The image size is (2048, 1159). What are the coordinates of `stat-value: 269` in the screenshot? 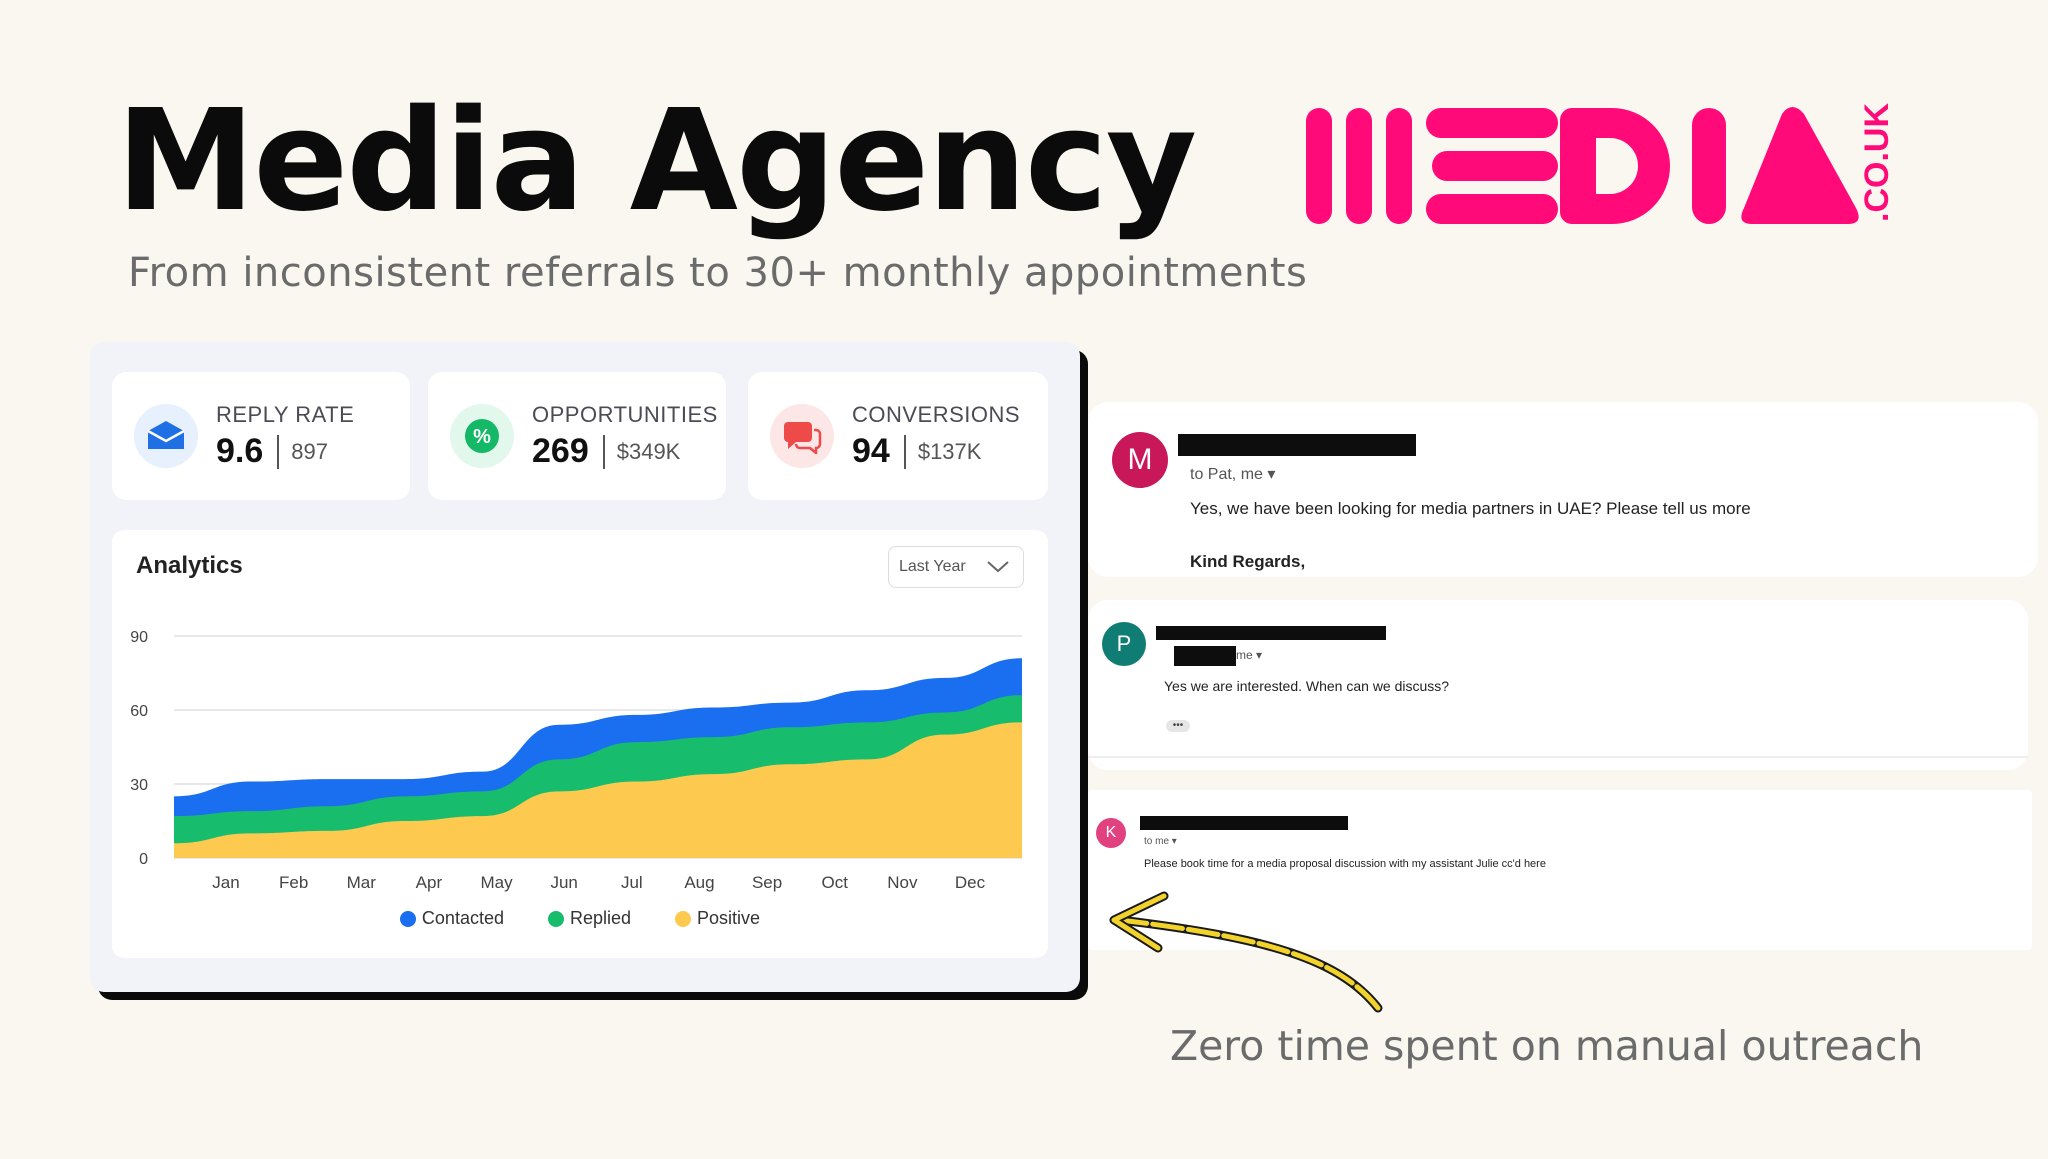 It's located at (560, 451).